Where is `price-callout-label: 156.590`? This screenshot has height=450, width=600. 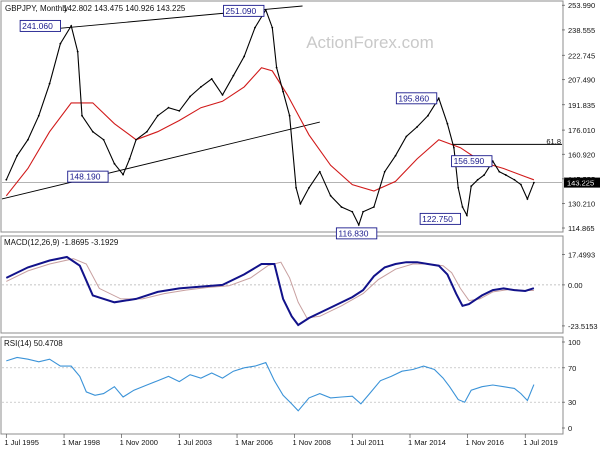
price-callout-label: 156.590 is located at coordinates (469, 161).